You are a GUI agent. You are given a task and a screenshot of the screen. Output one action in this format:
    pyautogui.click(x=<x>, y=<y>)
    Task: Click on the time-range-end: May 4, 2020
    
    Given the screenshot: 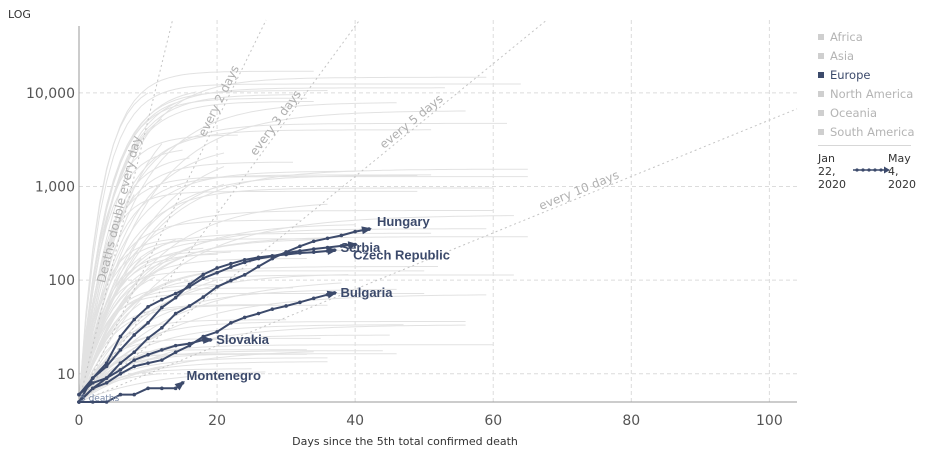 What is the action you would take?
    pyautogui.click(x=905, y=171)
    